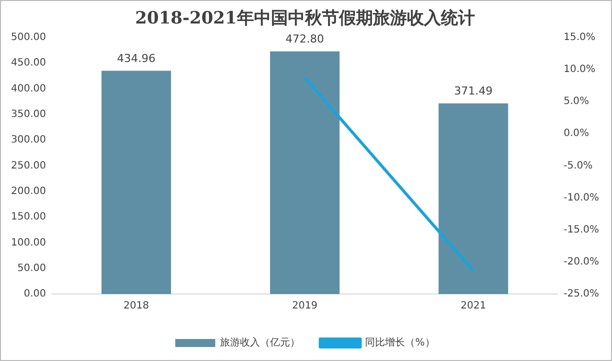 The height and width of the screenshot is (361, 612). What do you see at coordinates (31, 268) in the screenshot?
I see `y-tick-label: 50.00` at bounding box center [31, 268].